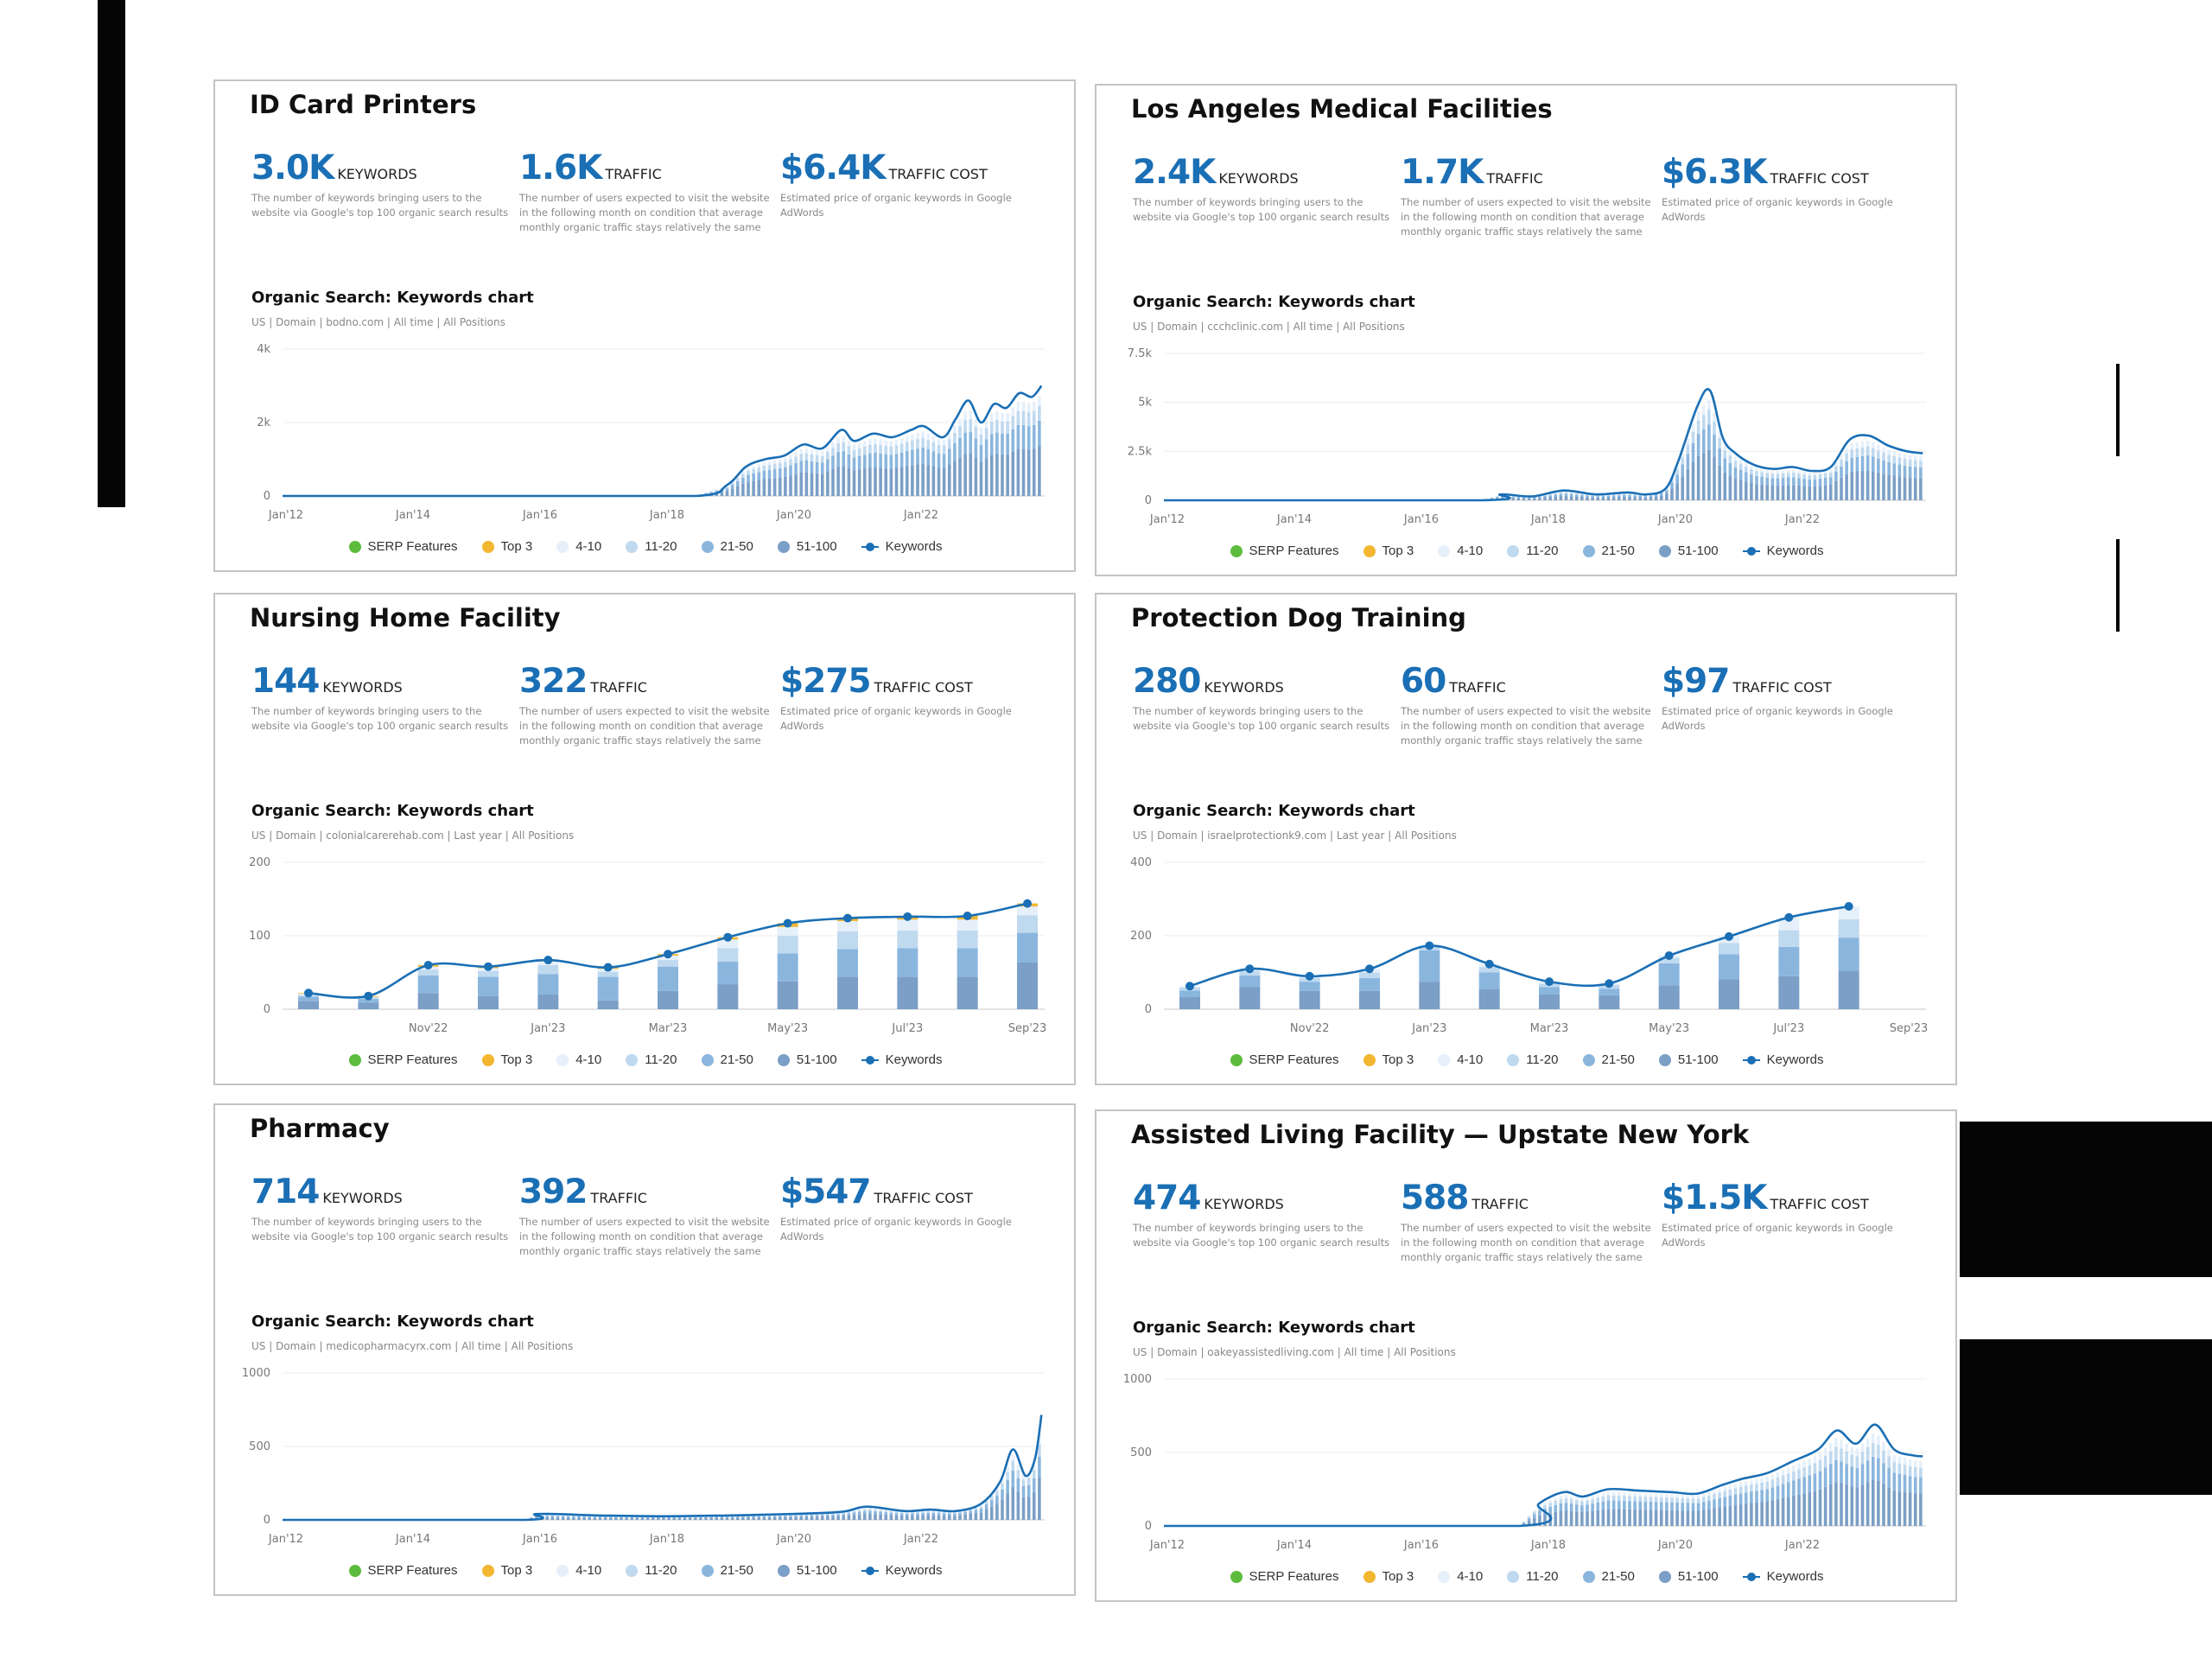  I want to click on traffic-value: 1.7K, so click(1442, 172).